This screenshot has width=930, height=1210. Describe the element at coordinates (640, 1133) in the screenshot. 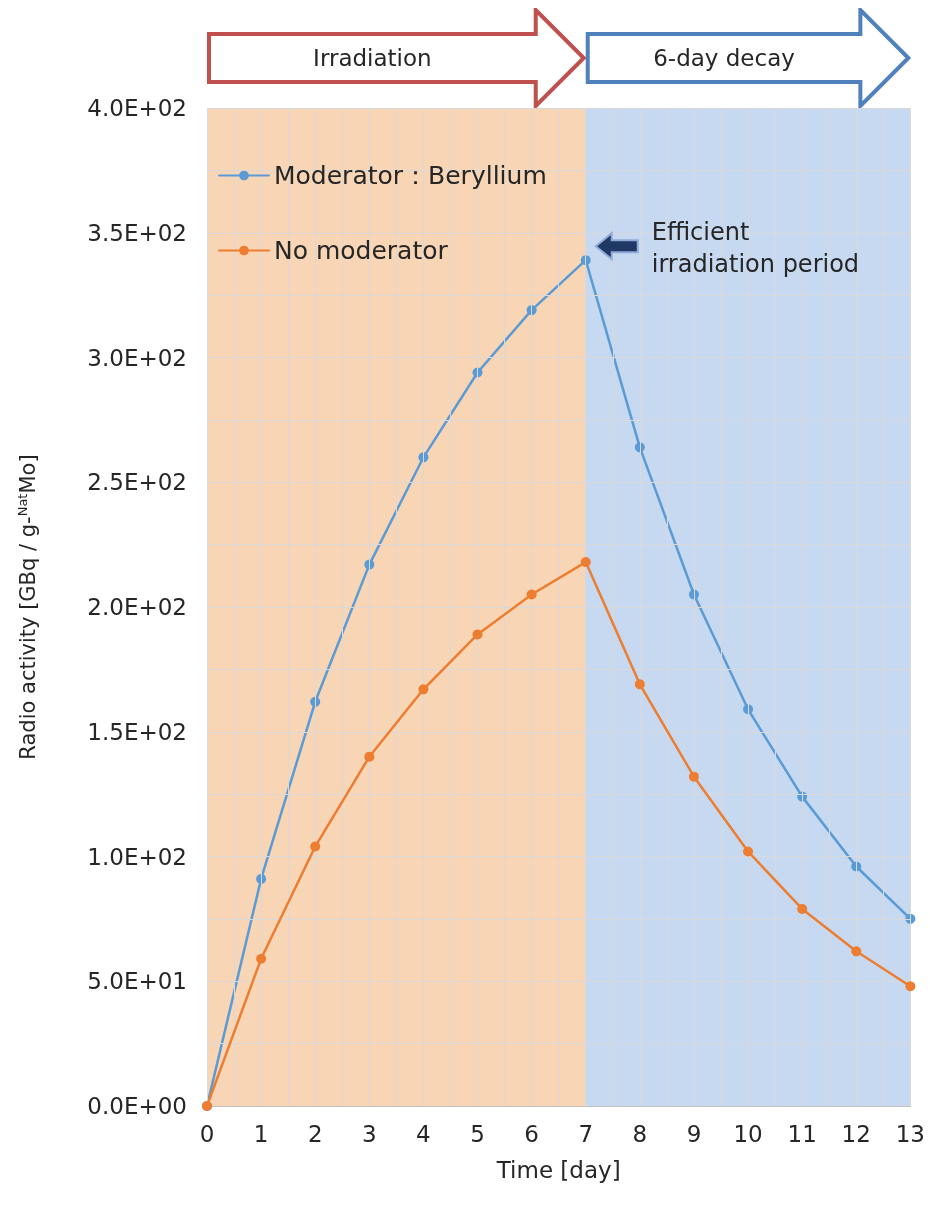

I see `x-tick-label: 8` at that location.